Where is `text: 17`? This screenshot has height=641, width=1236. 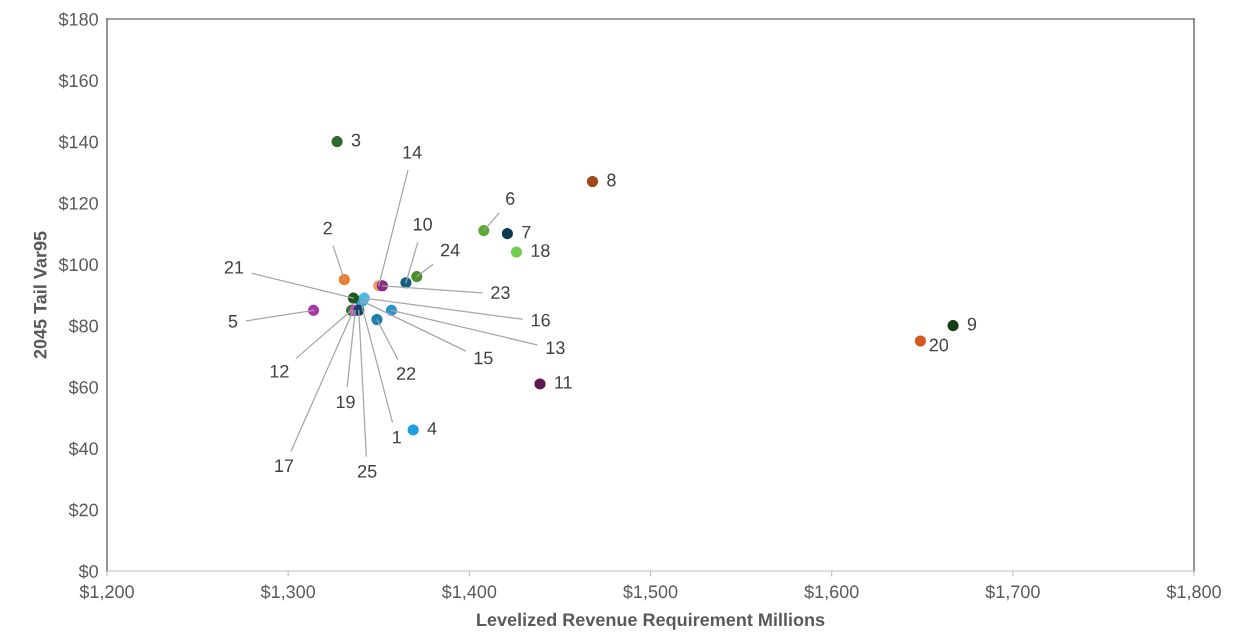 text: 17 is located at coordinates (284, 465).